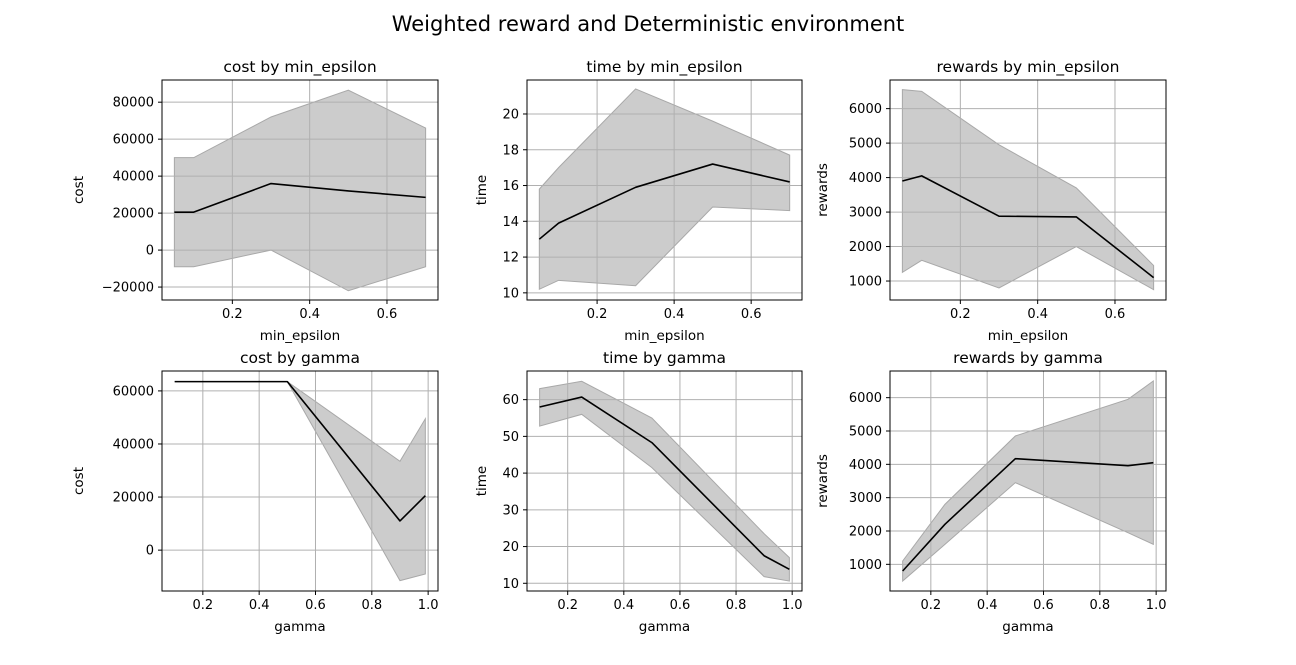 Image resolution: width=1296 pixels, height=665 pixels. I want to click on subplot-title: time by min_epsilon, so click(664, 67).